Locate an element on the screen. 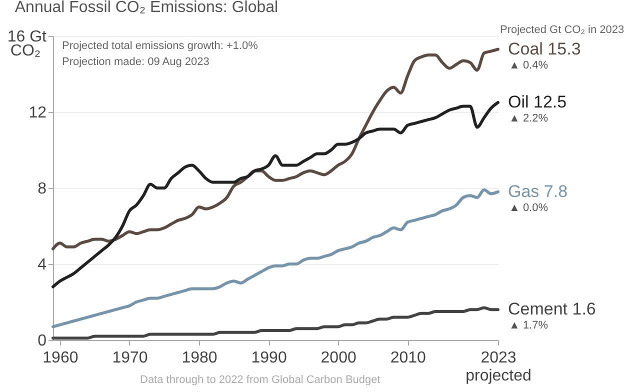  x-tick-label: 1970 is located at coordinates (130, 358).